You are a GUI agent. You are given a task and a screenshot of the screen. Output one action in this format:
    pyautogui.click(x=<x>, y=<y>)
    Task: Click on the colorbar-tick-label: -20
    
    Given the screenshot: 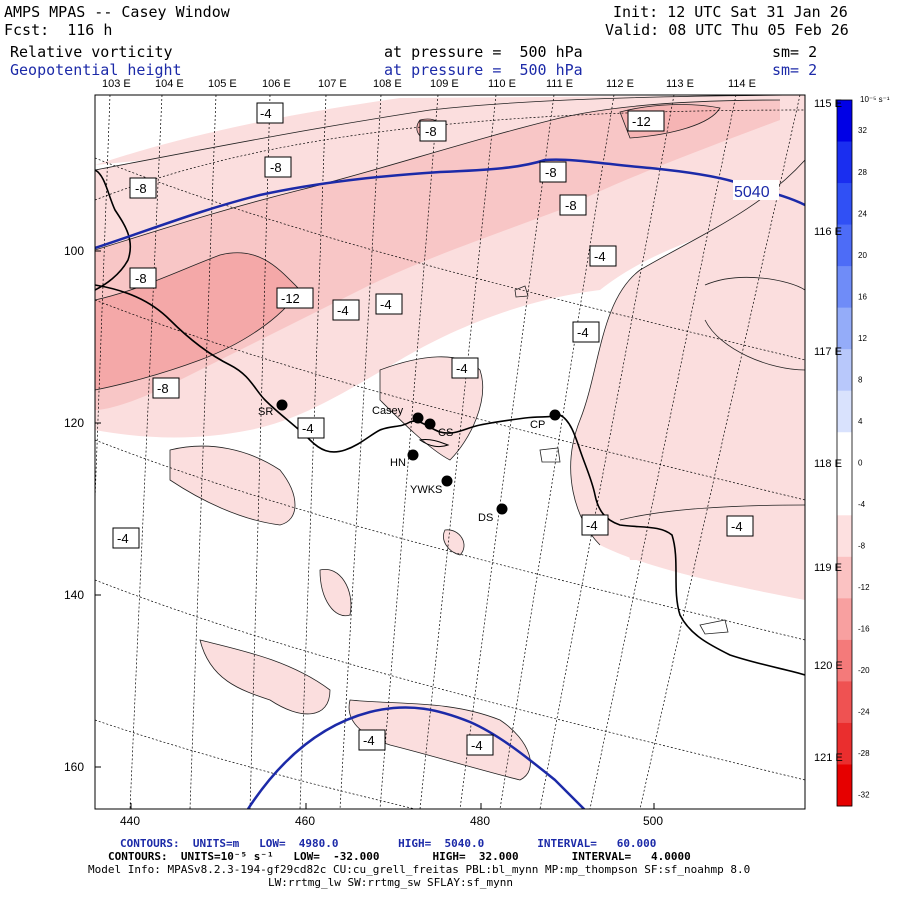 What is the action you would take?
    pyautogui.click(x=864, y=670)
    